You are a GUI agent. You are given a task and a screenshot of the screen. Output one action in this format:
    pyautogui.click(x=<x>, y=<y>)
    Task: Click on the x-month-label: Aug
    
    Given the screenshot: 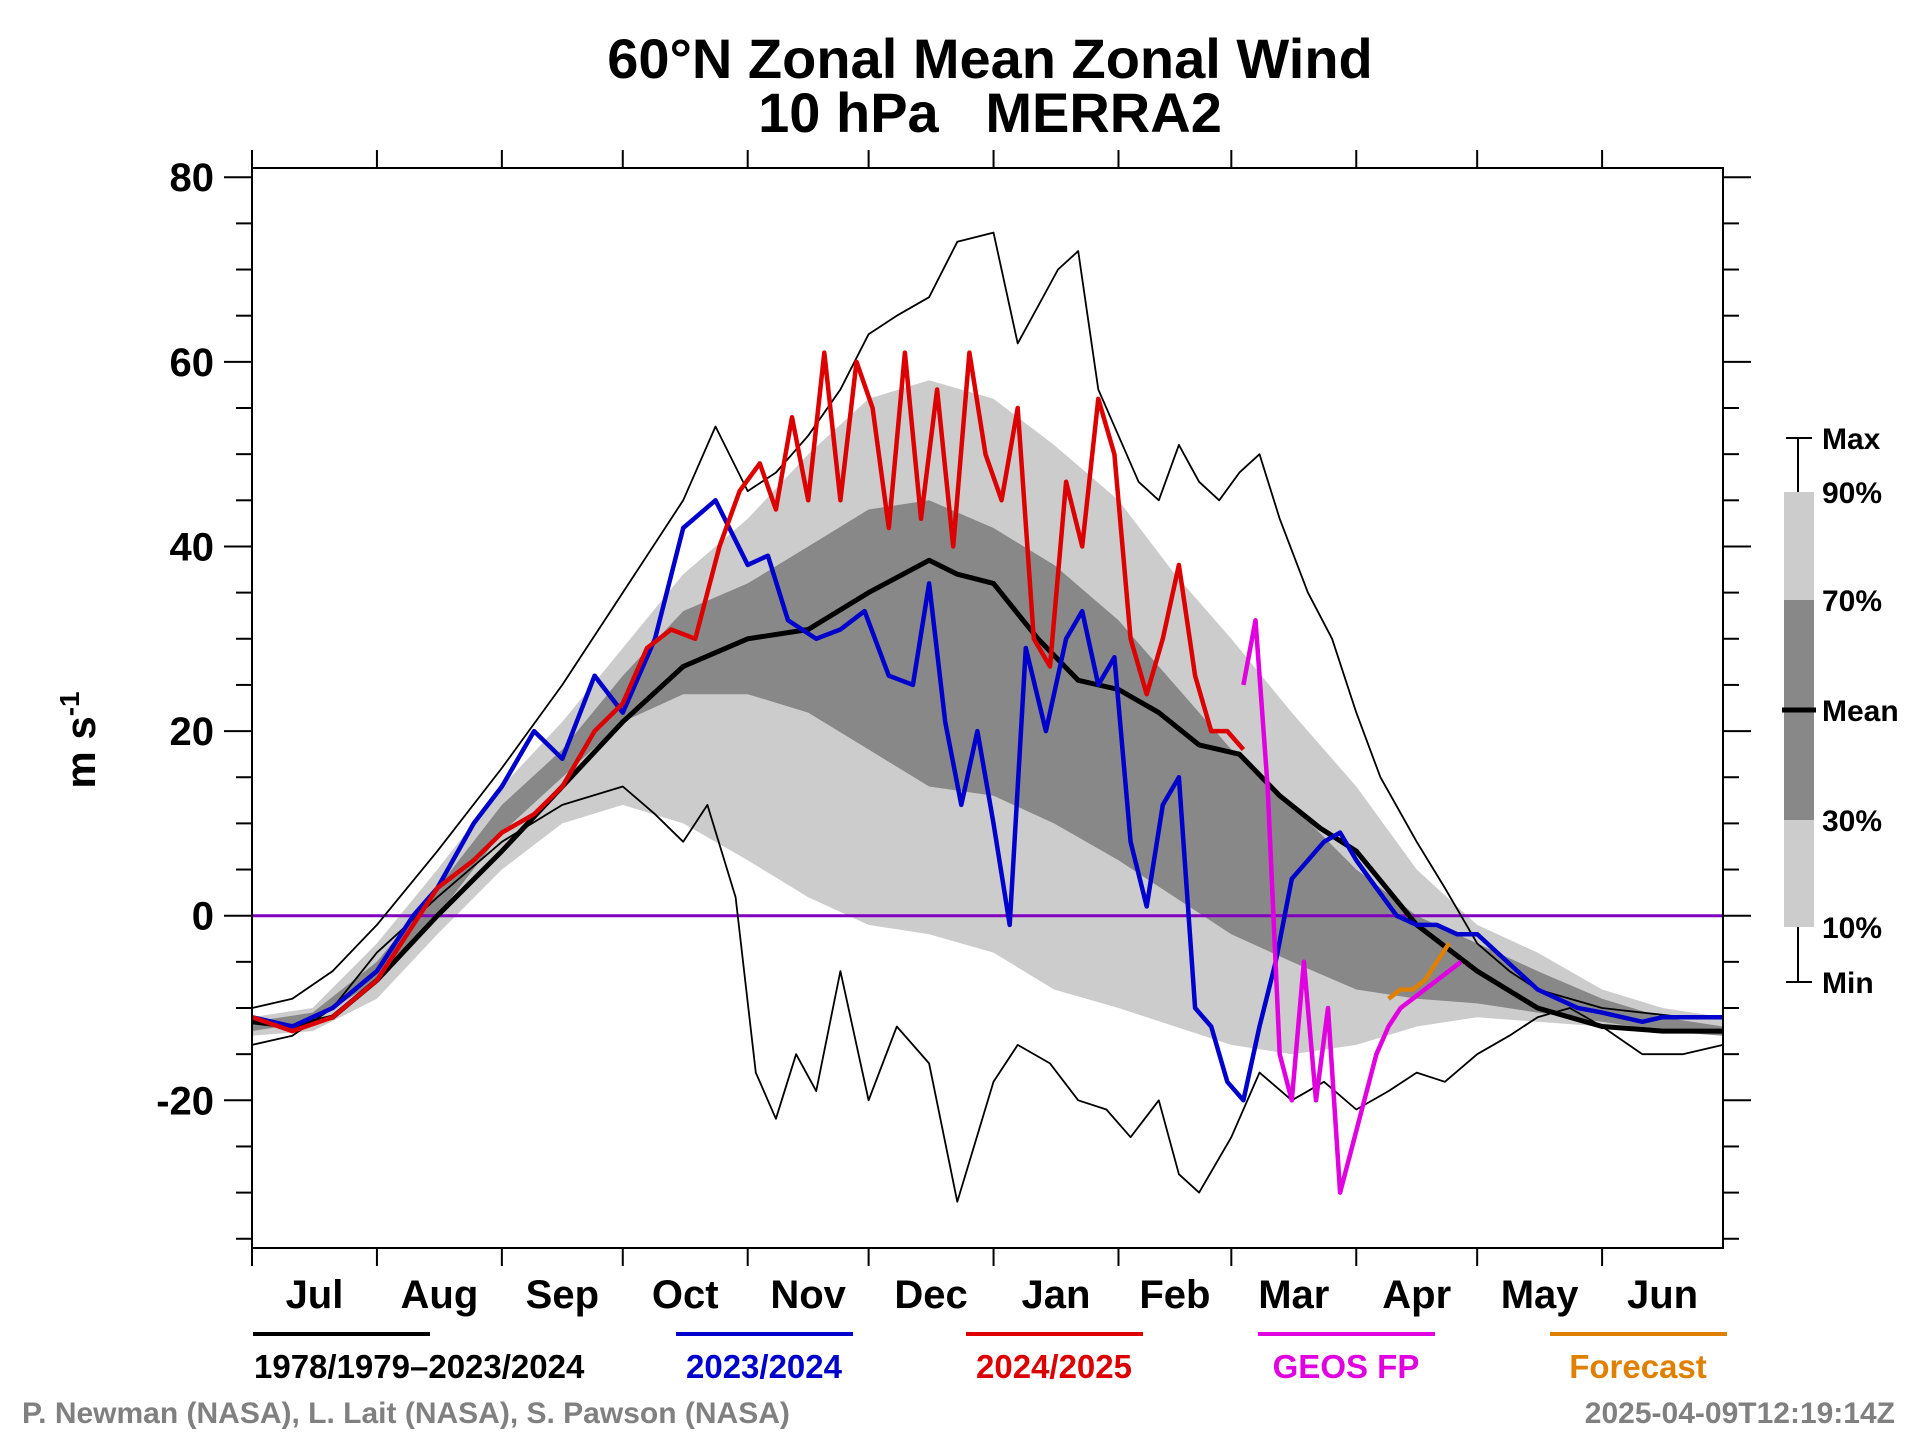 What is the action you would take?
    pyautogui.click(x=440, y=1295)
    